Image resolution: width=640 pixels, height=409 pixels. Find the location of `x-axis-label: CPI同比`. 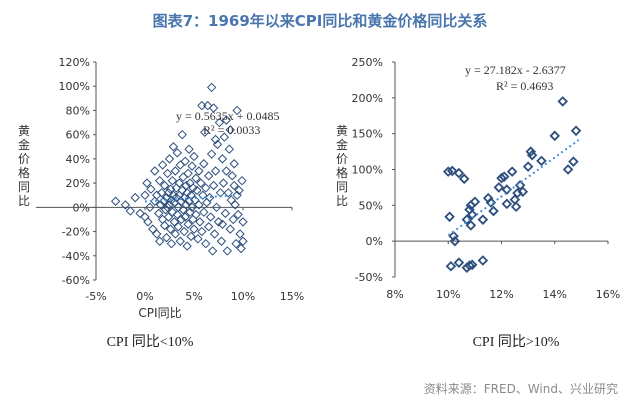

x-axis-label: CPI同比 is located at coordinates (159, 313).